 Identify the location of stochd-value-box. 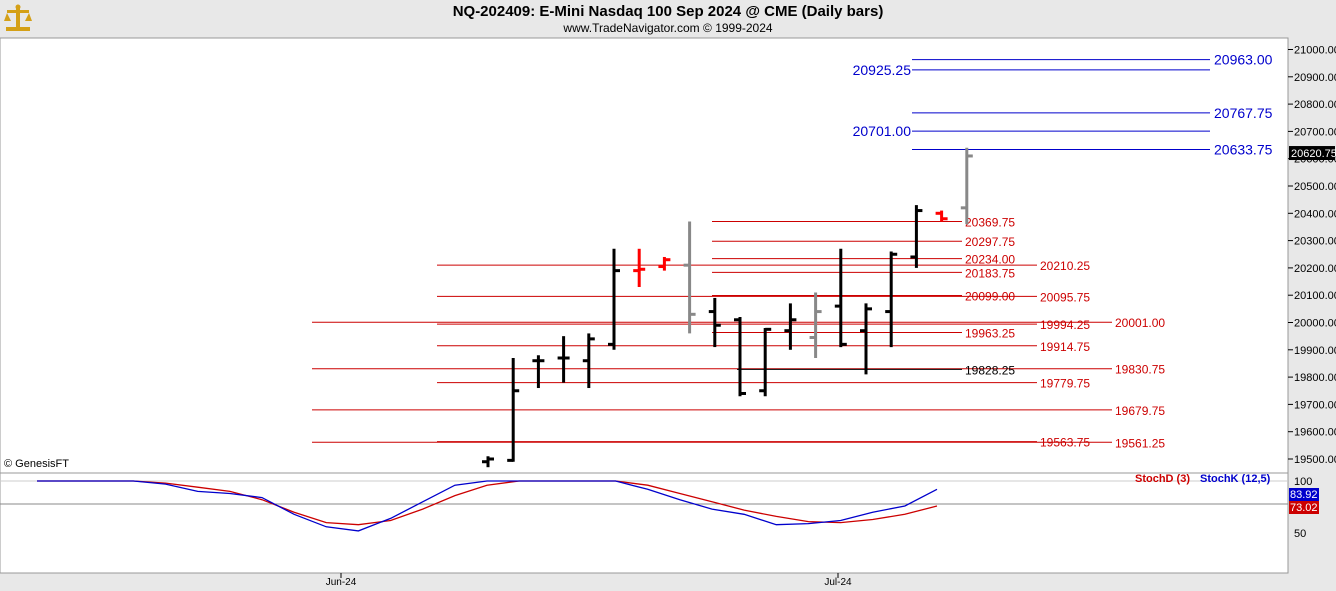
(1304, 507).